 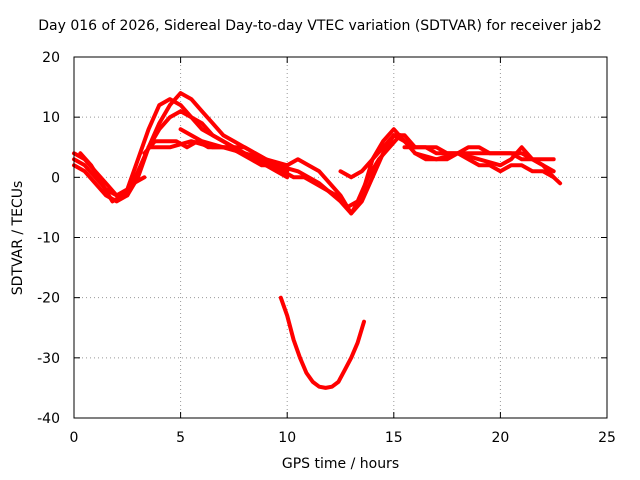 What do you see at coordinates (607, 438) in the screenshot?
I see `x-tick-label: 25` at bounding box center [607, 438].